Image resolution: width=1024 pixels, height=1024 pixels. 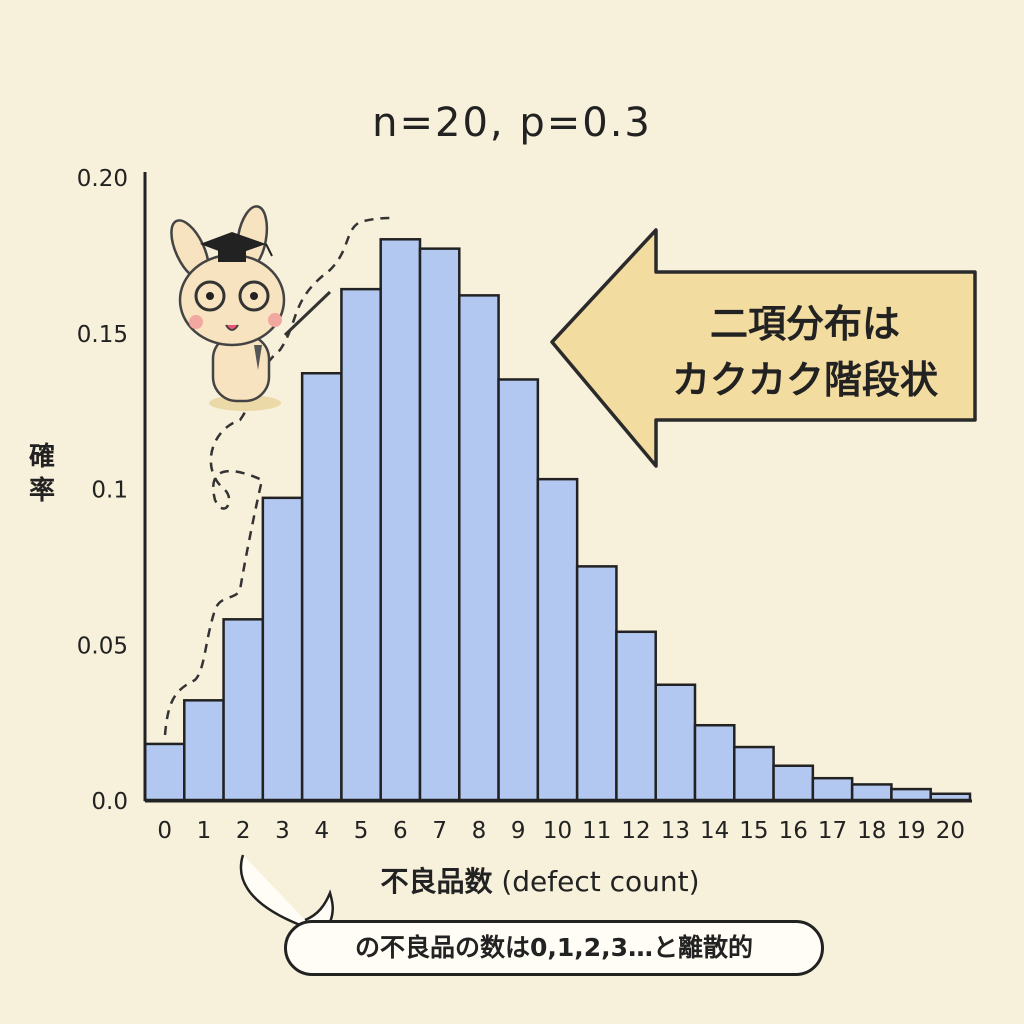 What do you see at coordinates (102, 646) in the screenshot?
I see `y-tick-0.05: 0.05` at bounding box center [102, 646].